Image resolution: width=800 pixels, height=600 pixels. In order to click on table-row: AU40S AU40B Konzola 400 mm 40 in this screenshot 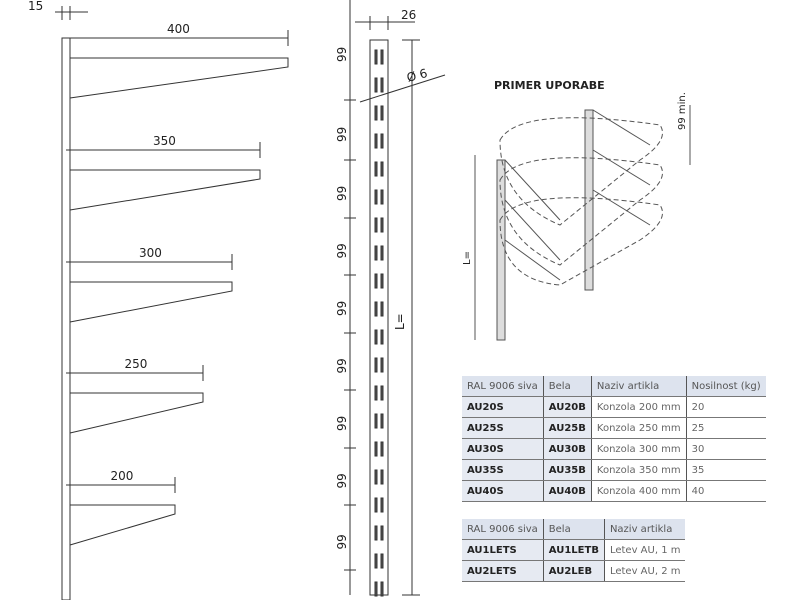, I will do `click(614, 491)`.